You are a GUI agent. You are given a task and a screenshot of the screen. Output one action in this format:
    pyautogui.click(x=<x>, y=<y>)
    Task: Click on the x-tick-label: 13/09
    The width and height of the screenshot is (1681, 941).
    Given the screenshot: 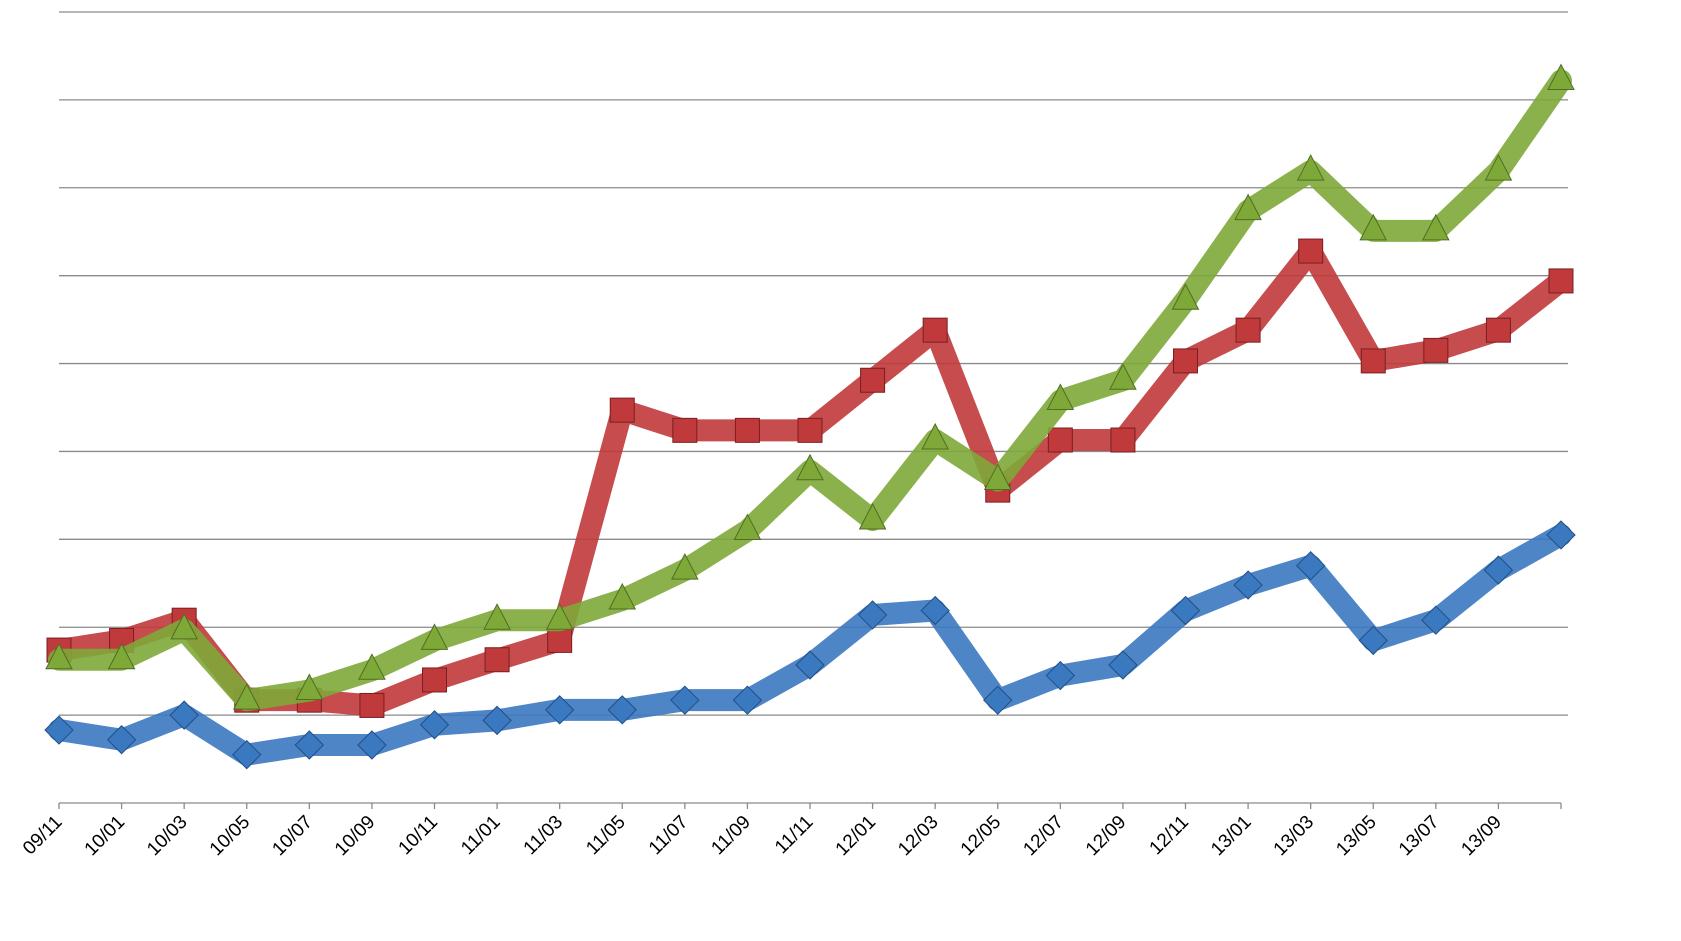 What is the action you would take?
    pyautogui.click(x=1481, y=836)
    